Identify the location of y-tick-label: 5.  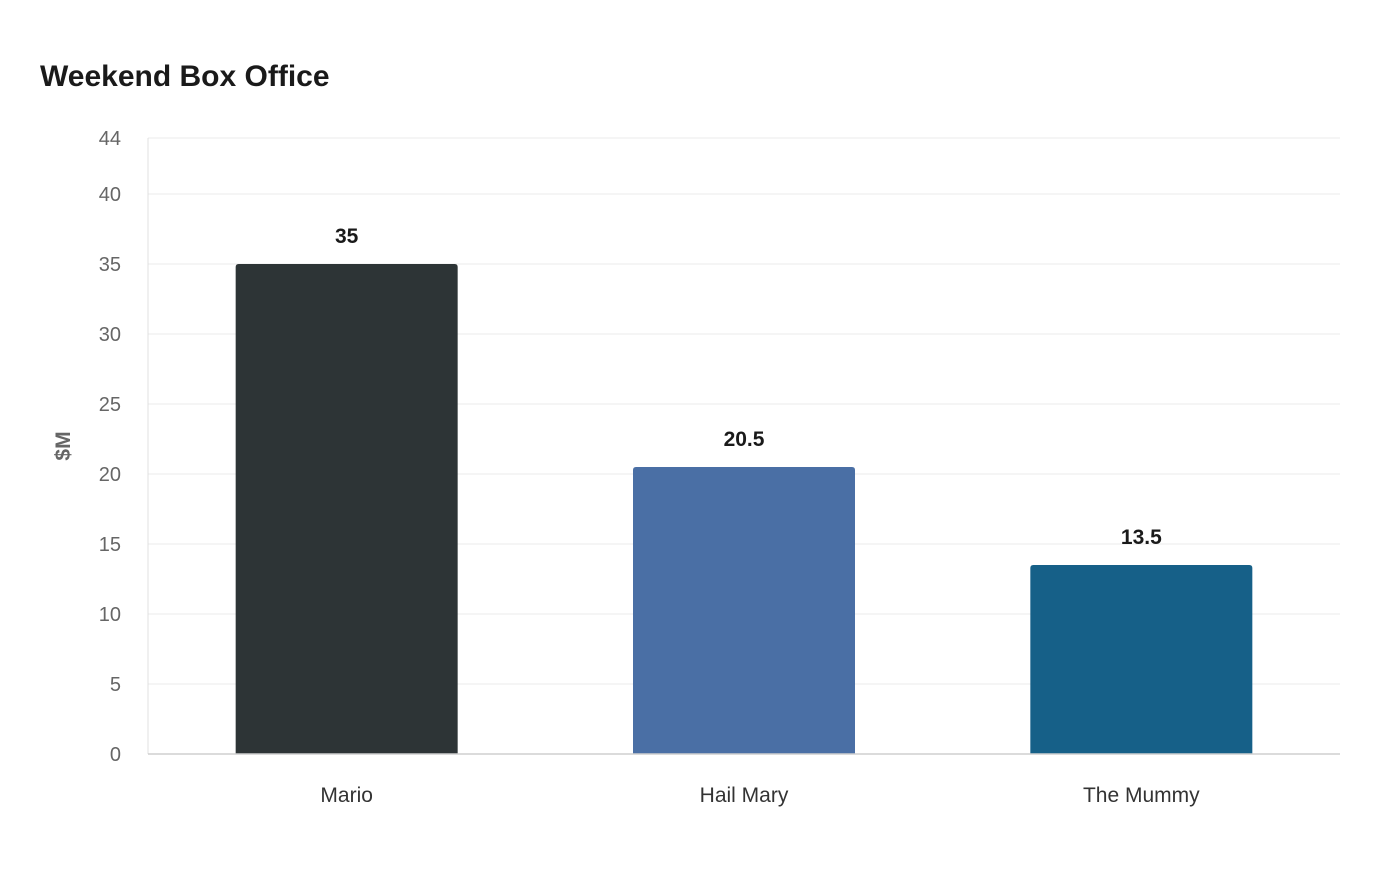
(115, 685).